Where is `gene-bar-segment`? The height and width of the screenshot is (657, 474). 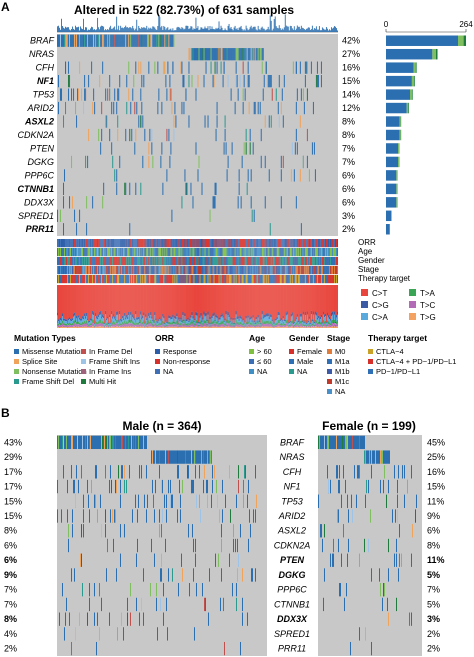
gene-bar-segment is located at coordinates (464, 40).